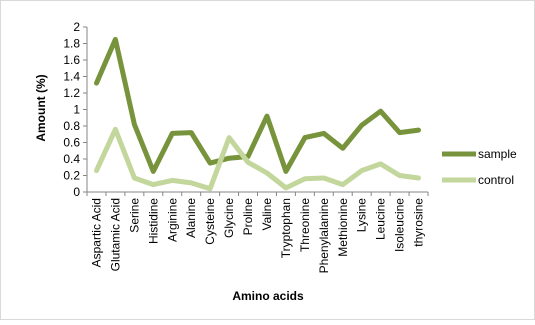 The image size is (535, 325). I want to click on x-tick-label: Proline, so click(248, 217).